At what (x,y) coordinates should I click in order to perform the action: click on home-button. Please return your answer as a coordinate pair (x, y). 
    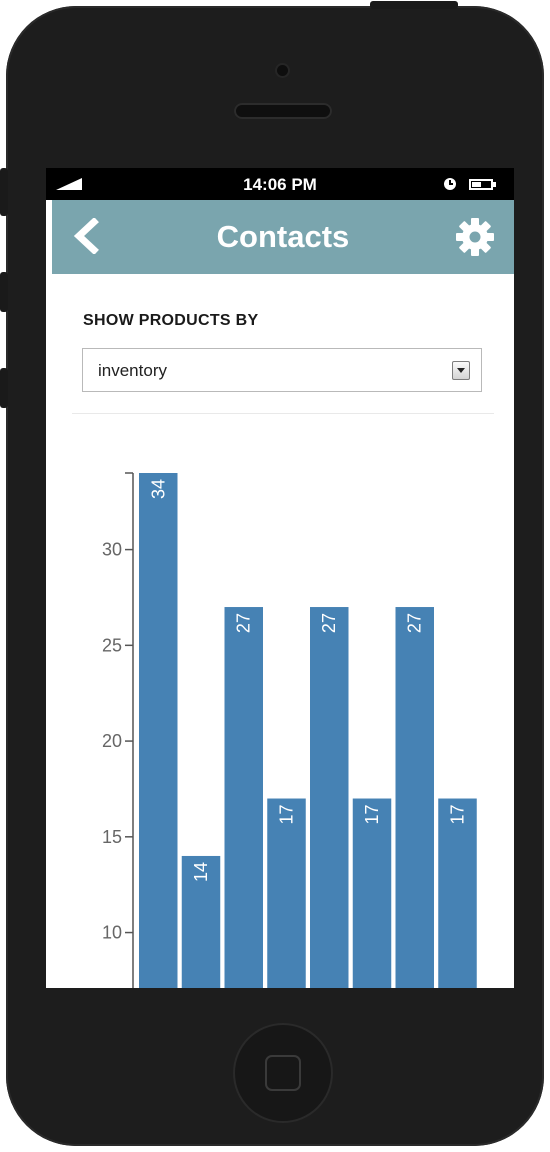
    Looking at the image, I should click on (283, 1073).